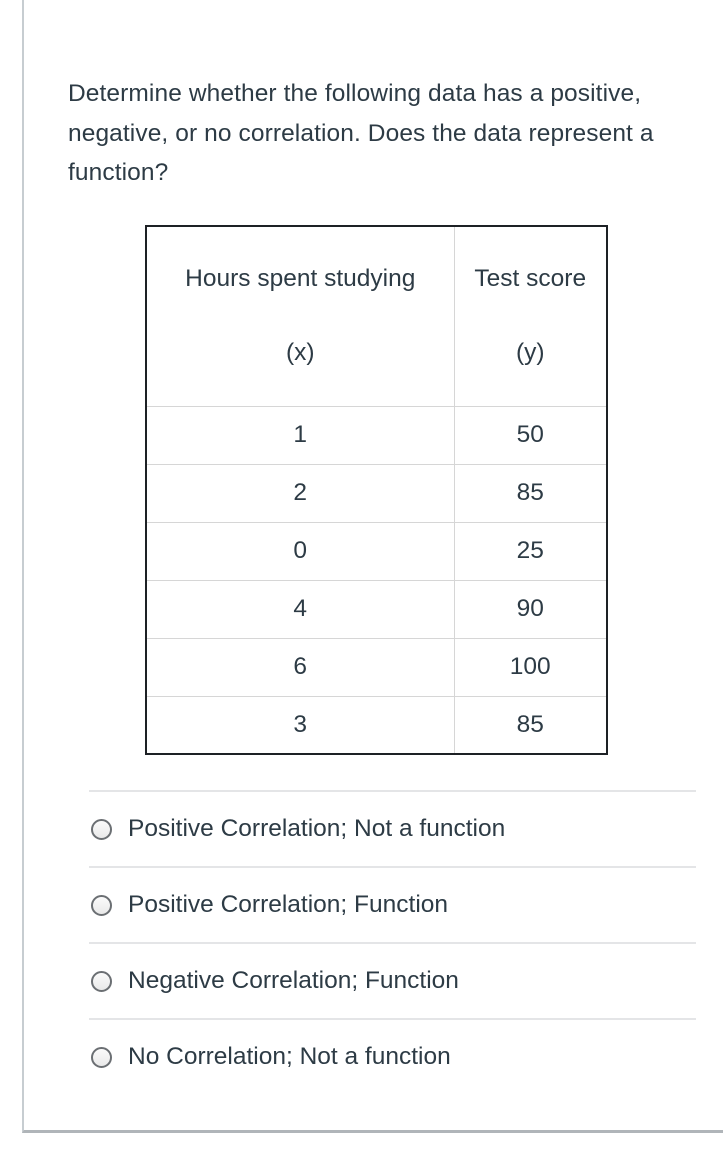 Image resolution: width=723 pixels, height=1173 pixels. I want to click on answer-option-2: Positive Correlation; Function, so click(392, 904).